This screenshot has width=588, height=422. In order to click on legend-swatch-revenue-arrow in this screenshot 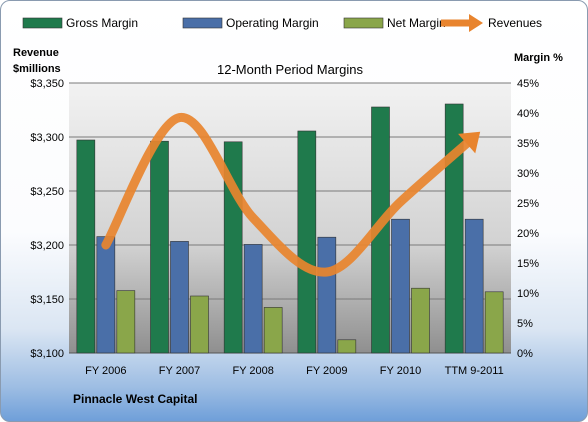, I will do `click(476, 23)`.